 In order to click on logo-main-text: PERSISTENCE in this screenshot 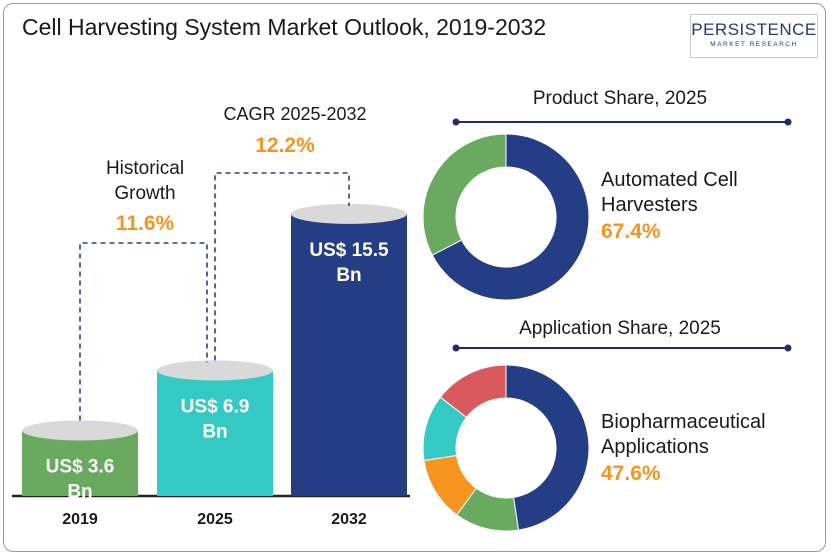, I will do `click(754, 29)`.